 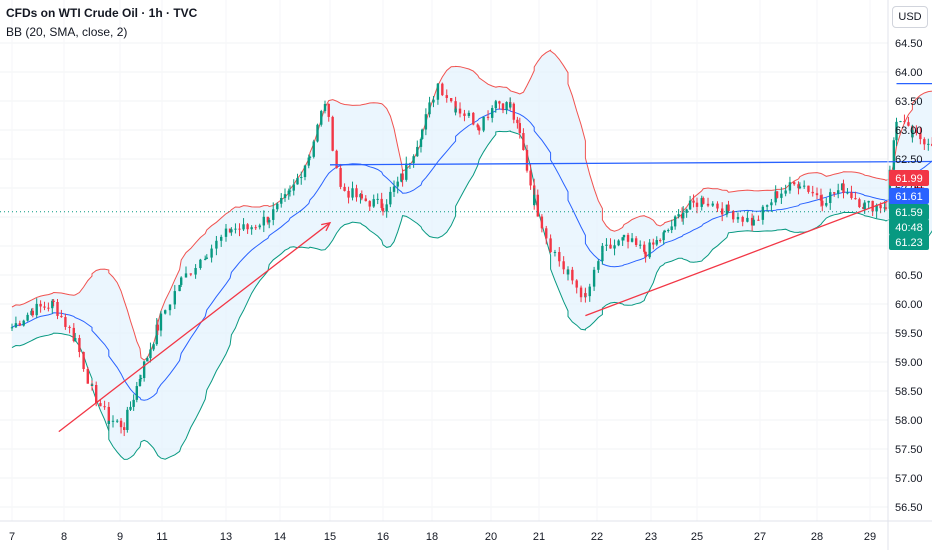 What do you see at coordinates (330, 537) in the screenshot?
I see `x-tick-label: 15` at bounding box center [330, 537].